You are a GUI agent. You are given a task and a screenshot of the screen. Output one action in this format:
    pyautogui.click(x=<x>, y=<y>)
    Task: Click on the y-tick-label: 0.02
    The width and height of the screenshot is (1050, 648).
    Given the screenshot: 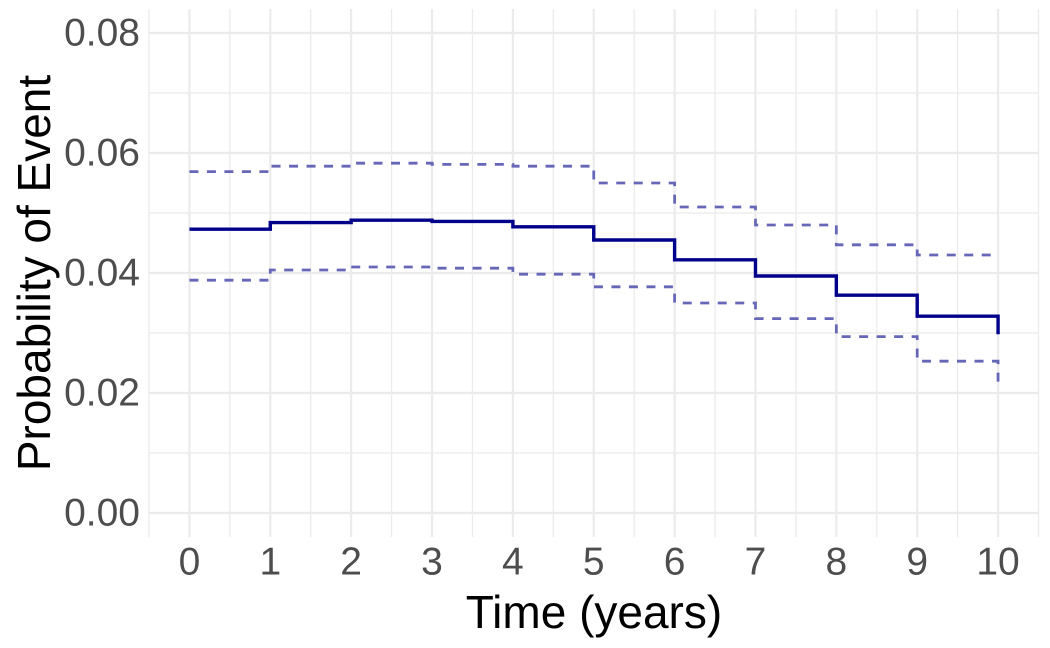 What is the action you would take?
    pyautogui.click(x=102, y=393)
    